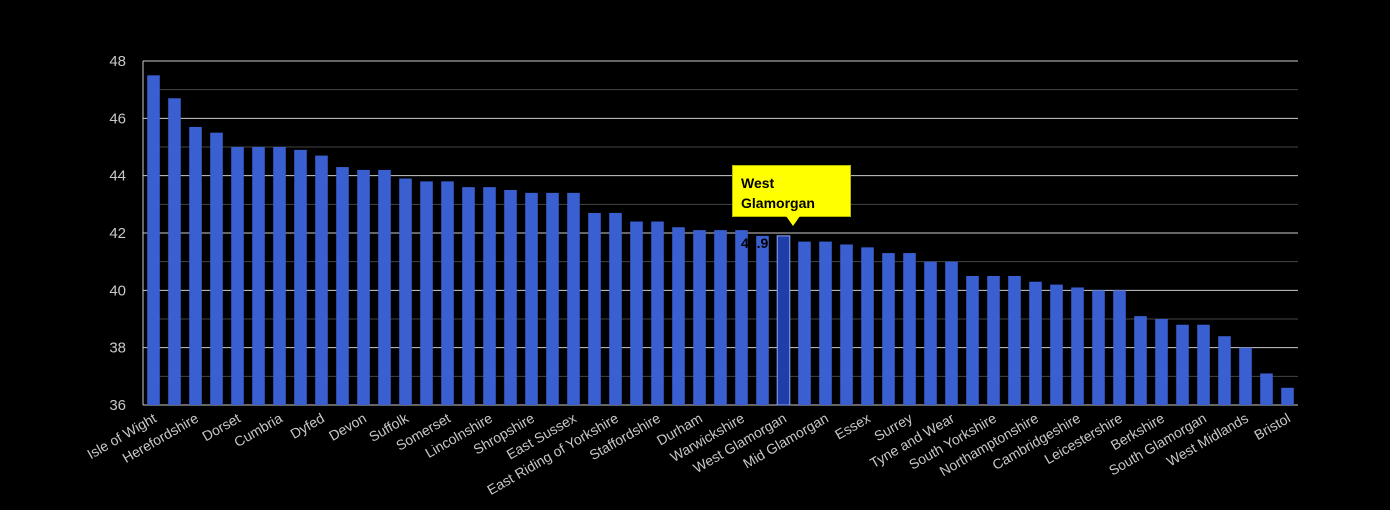 Image resolution: width=1390 pixels, height=510 pixels. What do you see at coordinates (1272, 426) in the screenshot?
I see `x-tick-label: Bristol` at bounding box center [1272, 426].